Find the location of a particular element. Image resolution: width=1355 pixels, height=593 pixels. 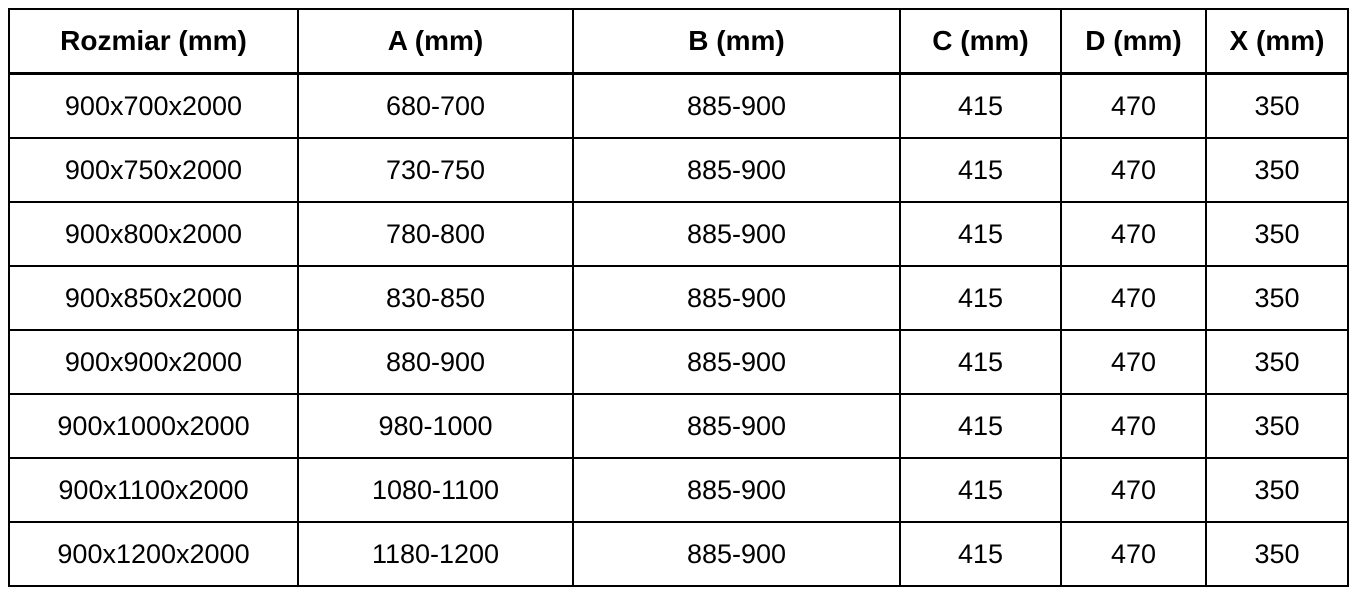

table-cell: 730-750 is located at coordinates (435, 170).